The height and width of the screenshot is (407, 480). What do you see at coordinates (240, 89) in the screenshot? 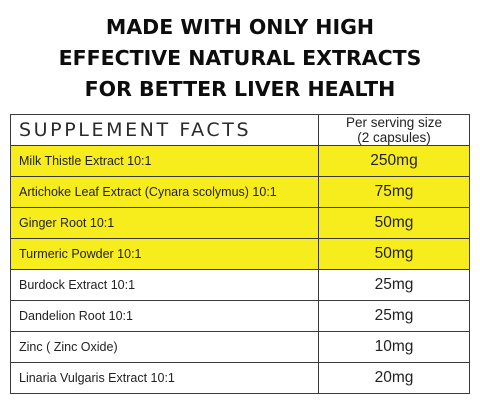
I see `headline-line-3: FOR BETTER LIVER HEALTH` at bounding box center [240, 89].